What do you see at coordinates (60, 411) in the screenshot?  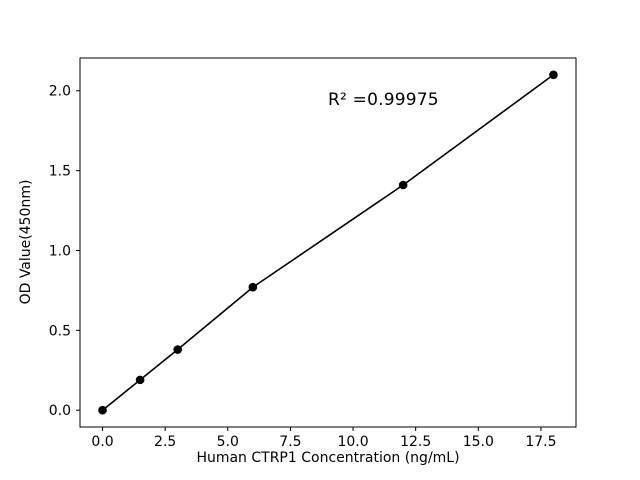 I see `y-tick-label: 0.0` at bounding box center [60, 411].